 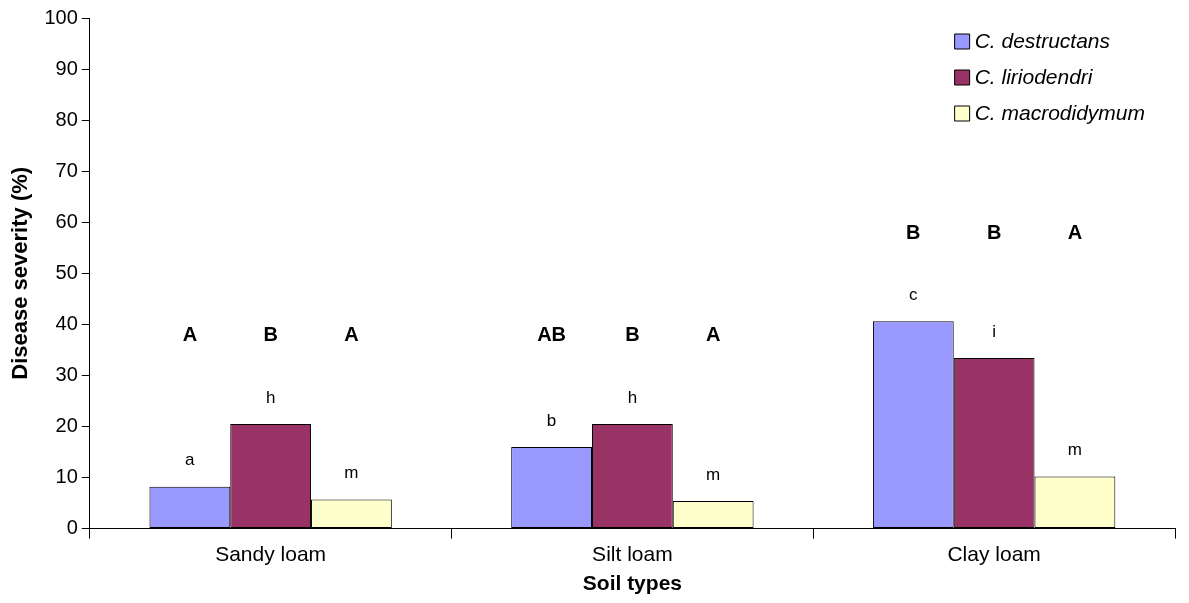 I want to click on annotation: a, so click(x=190, y=460).